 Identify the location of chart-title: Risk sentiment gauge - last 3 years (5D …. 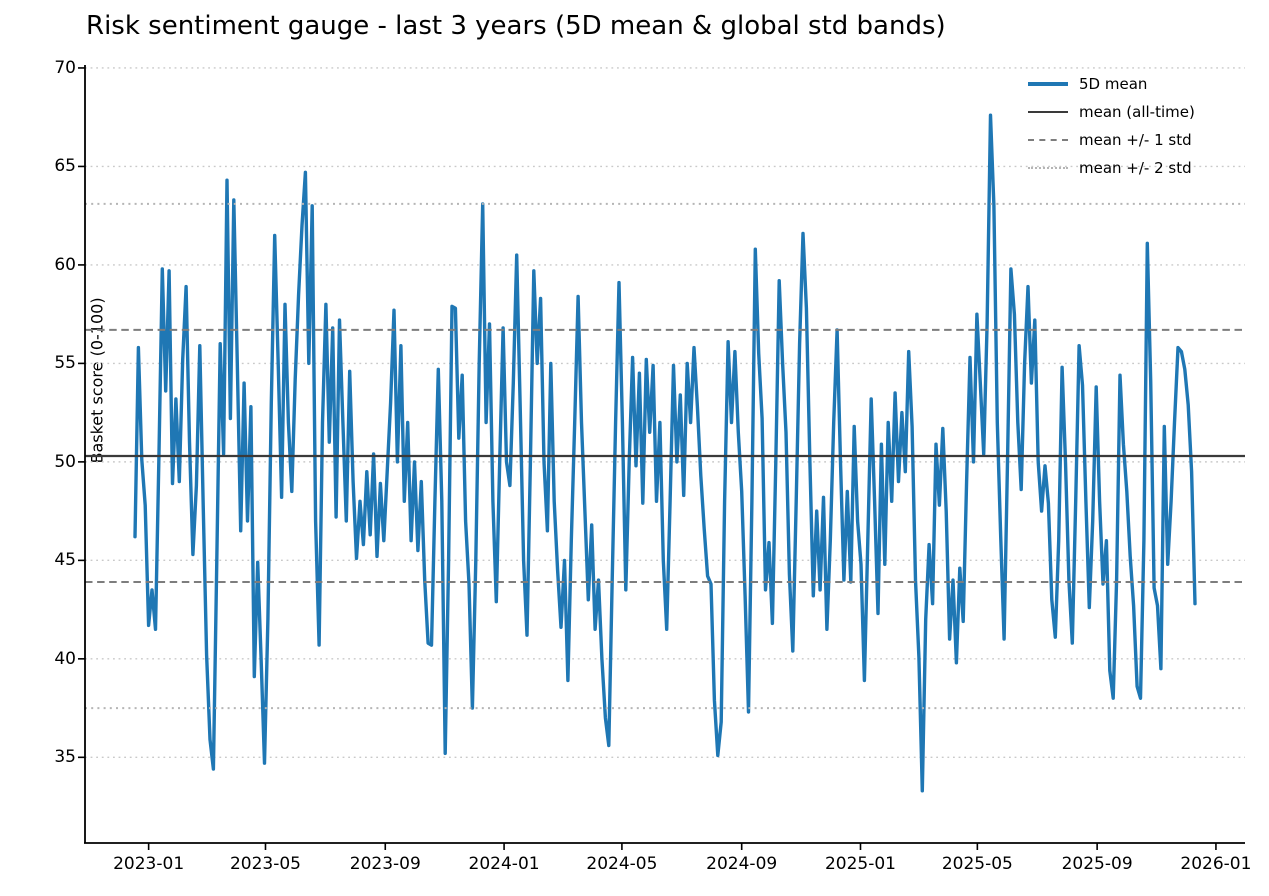
(516, 26).